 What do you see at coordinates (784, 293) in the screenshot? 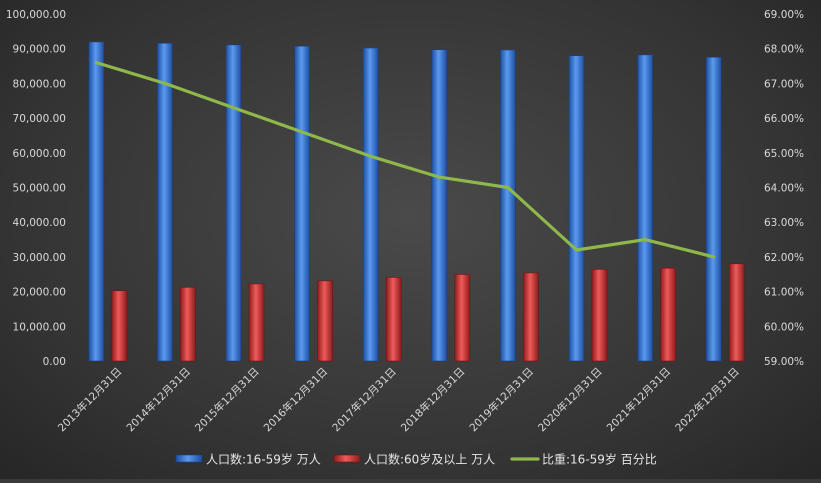
I see `right-axis-tick: 61.00%` at bounding box center [784, 293].